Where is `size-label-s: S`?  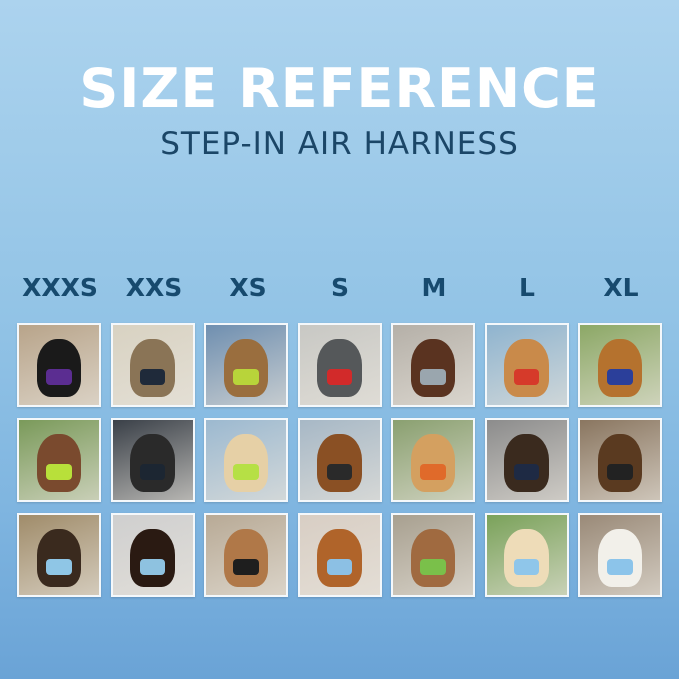
size-label-s: S is located at coordinates (339, 287).